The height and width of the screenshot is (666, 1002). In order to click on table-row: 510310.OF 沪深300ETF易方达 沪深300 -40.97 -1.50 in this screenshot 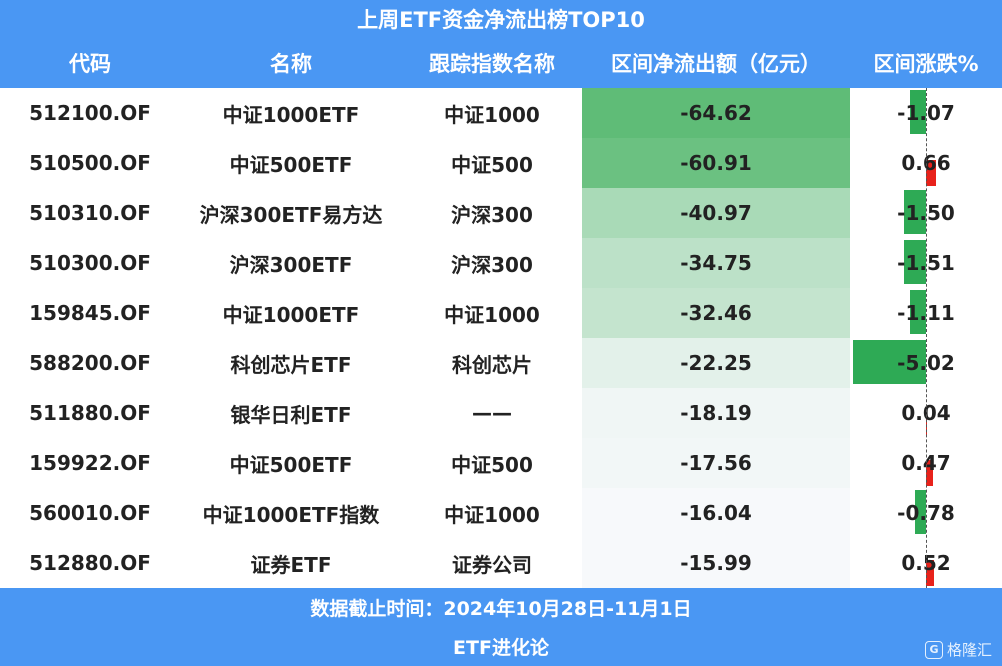, I will do `click(501, 213)`.